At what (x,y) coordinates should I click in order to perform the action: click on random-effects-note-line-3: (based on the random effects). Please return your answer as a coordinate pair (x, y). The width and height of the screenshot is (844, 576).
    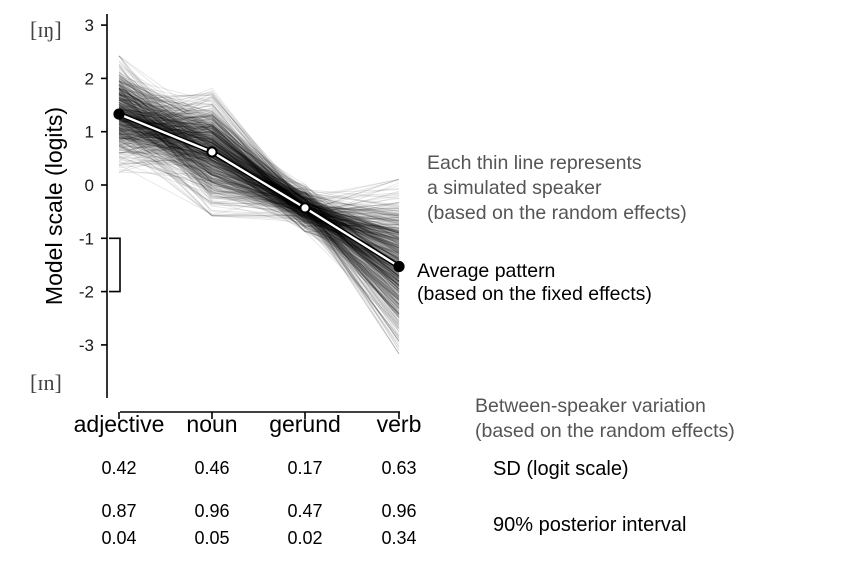
    Looking at the image, I should click on (557, 213).